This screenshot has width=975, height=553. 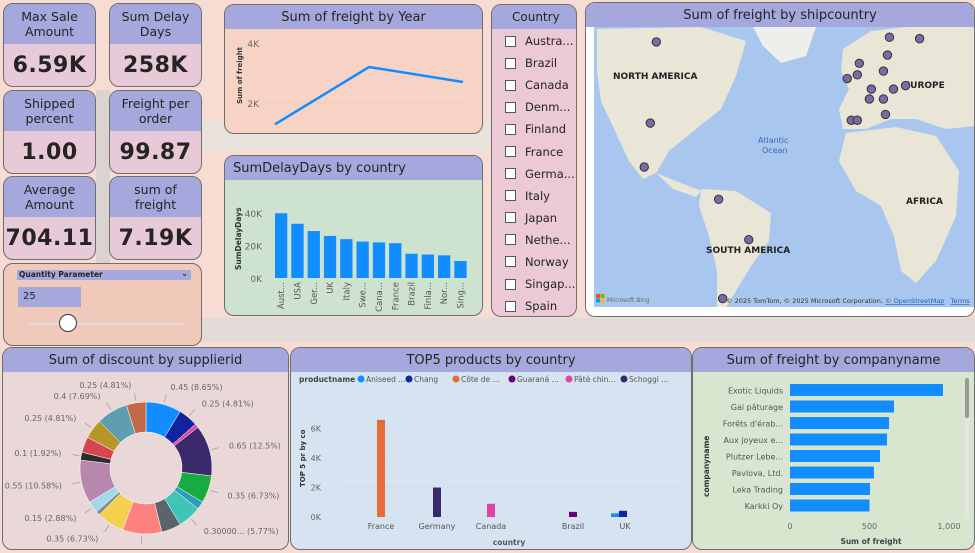 I want to click on slicer-item-label: Canada, so click(x=547, y=85).